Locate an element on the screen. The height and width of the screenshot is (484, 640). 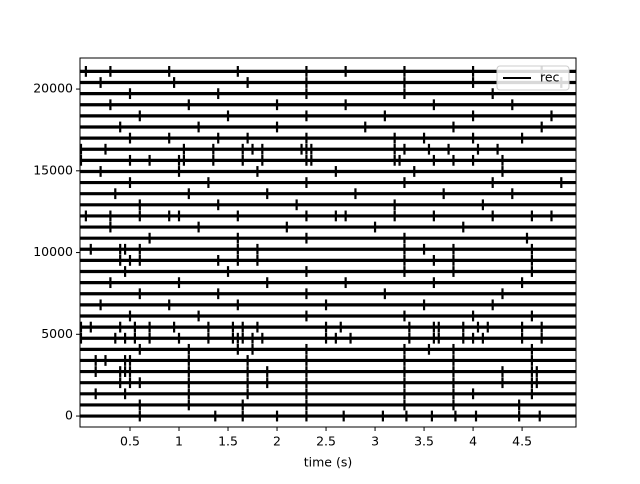
x-tick-label: 3.5 is located at coordinates (424, 441).